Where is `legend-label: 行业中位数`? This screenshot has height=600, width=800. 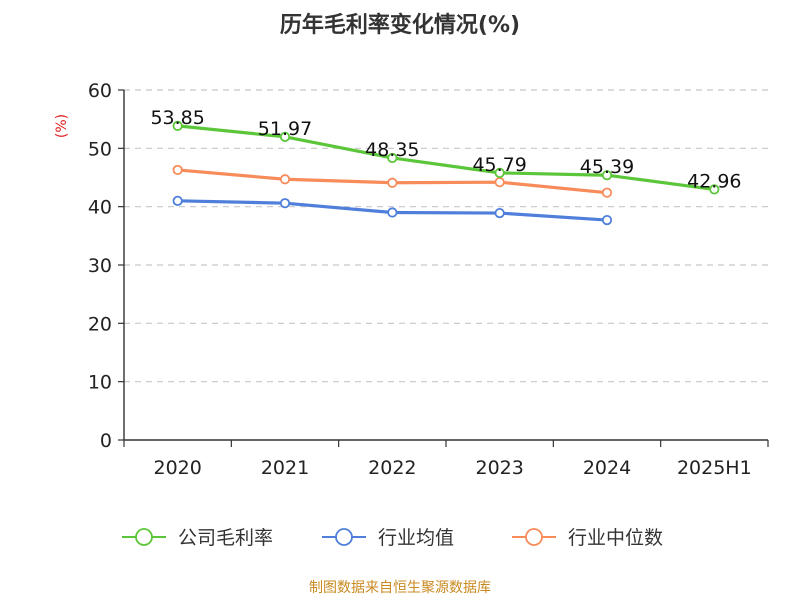 legend-label: 行业中位数 is located at coordinates (615, 538).